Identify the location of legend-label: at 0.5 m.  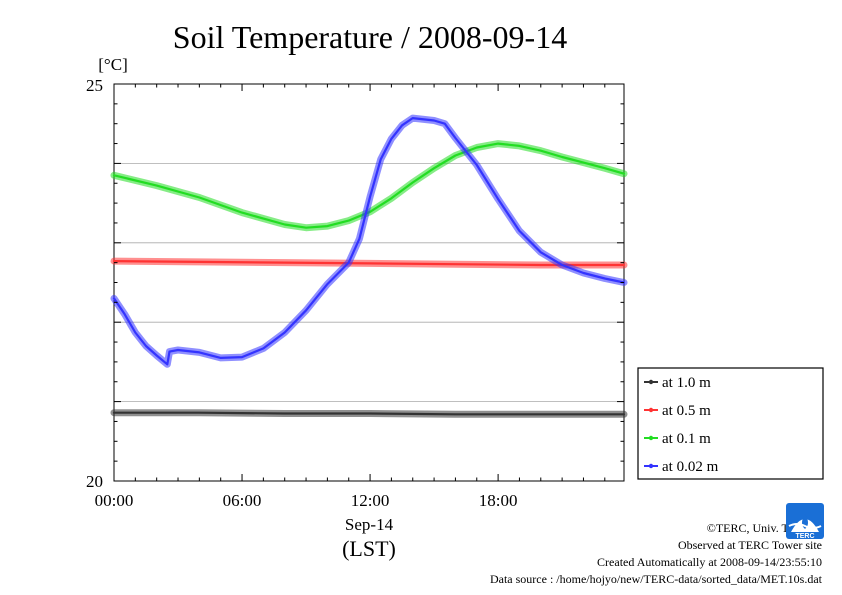
(686, 411).